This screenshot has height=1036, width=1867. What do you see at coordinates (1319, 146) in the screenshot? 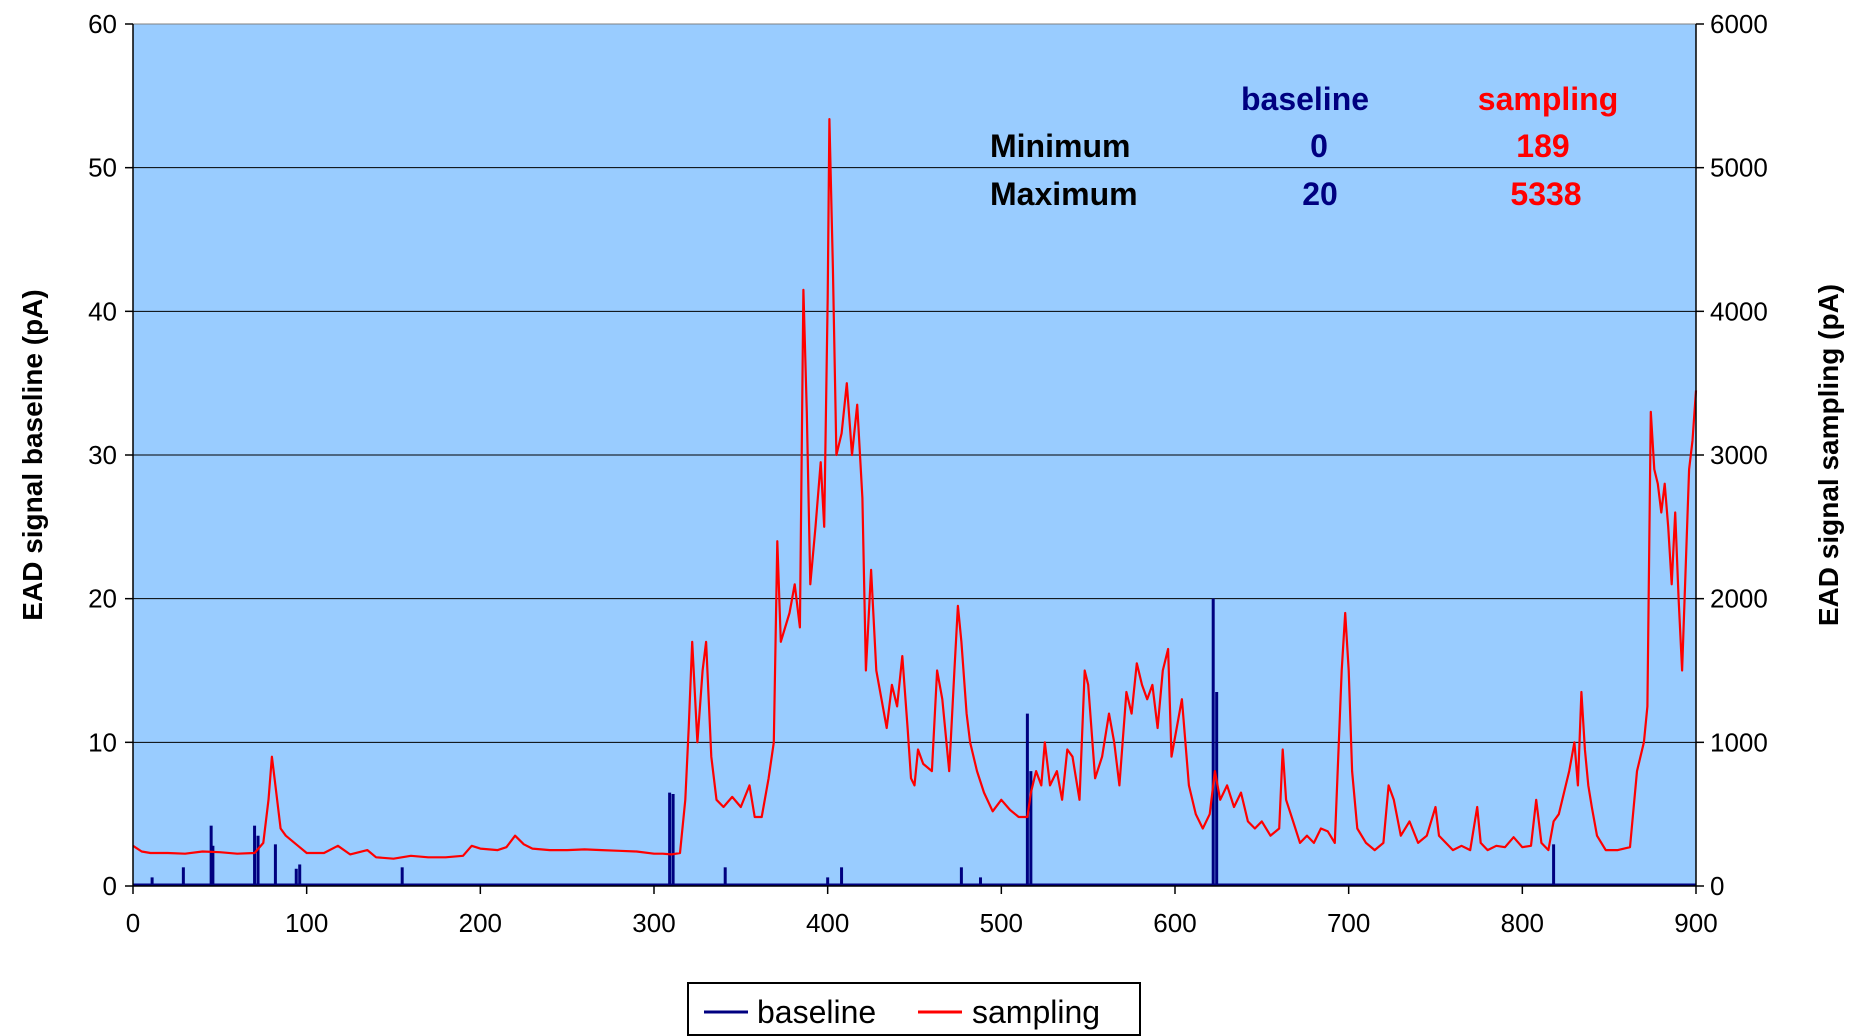
I see `stats-minimum-baseline: 0` at bounding box center [1319, 146].